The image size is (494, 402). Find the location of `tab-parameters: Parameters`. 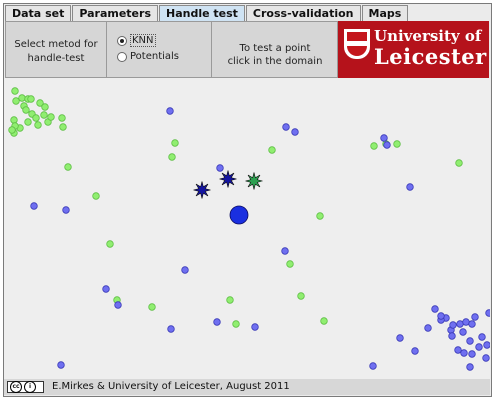

tab-parameters: Parameters is located at coordinates (115, 13).